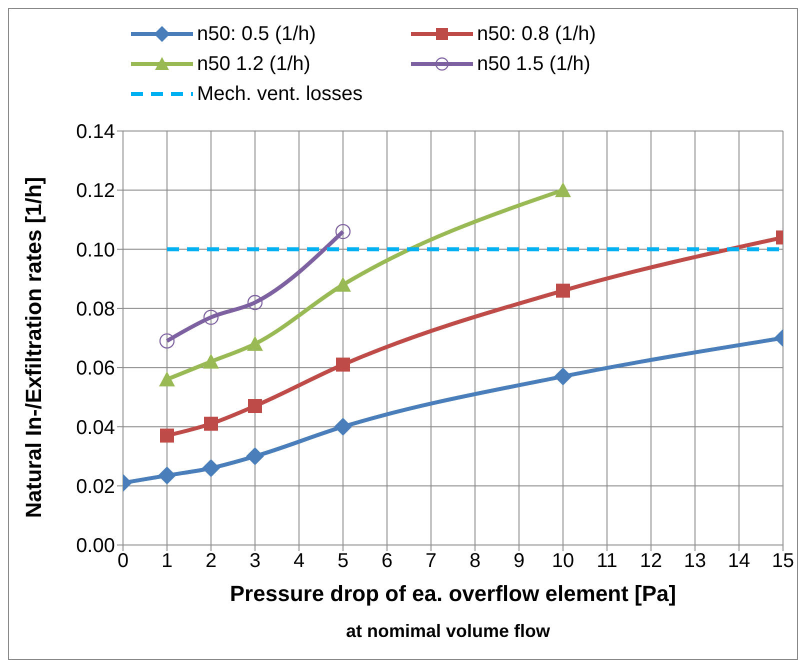  I want to click on y-tick-label: 0.12, so click(95, 191).